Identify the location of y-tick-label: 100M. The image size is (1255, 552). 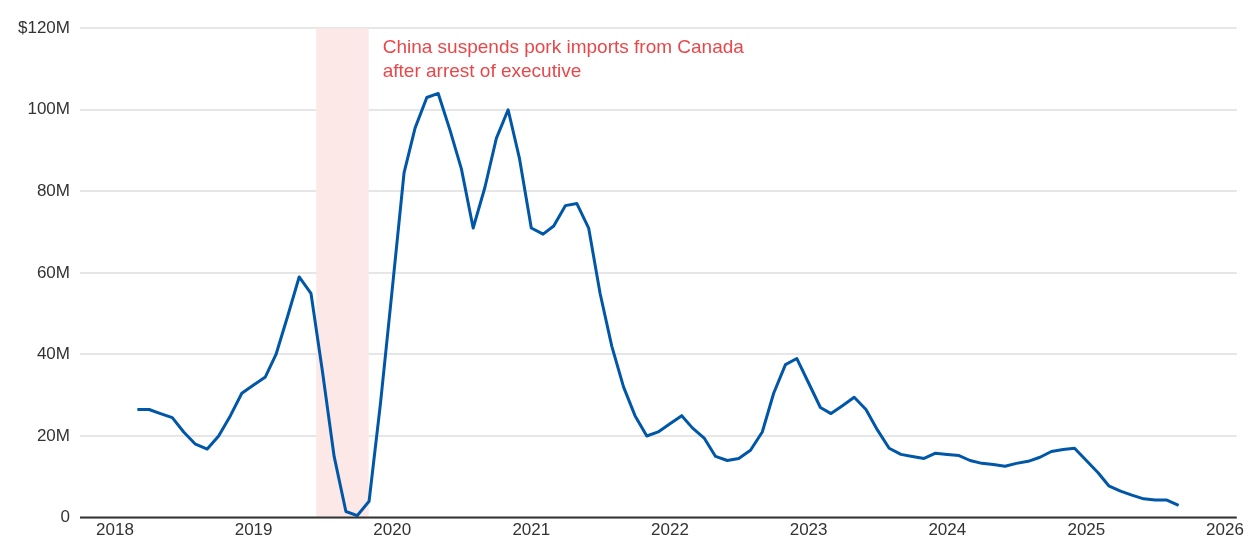
(48, 109).